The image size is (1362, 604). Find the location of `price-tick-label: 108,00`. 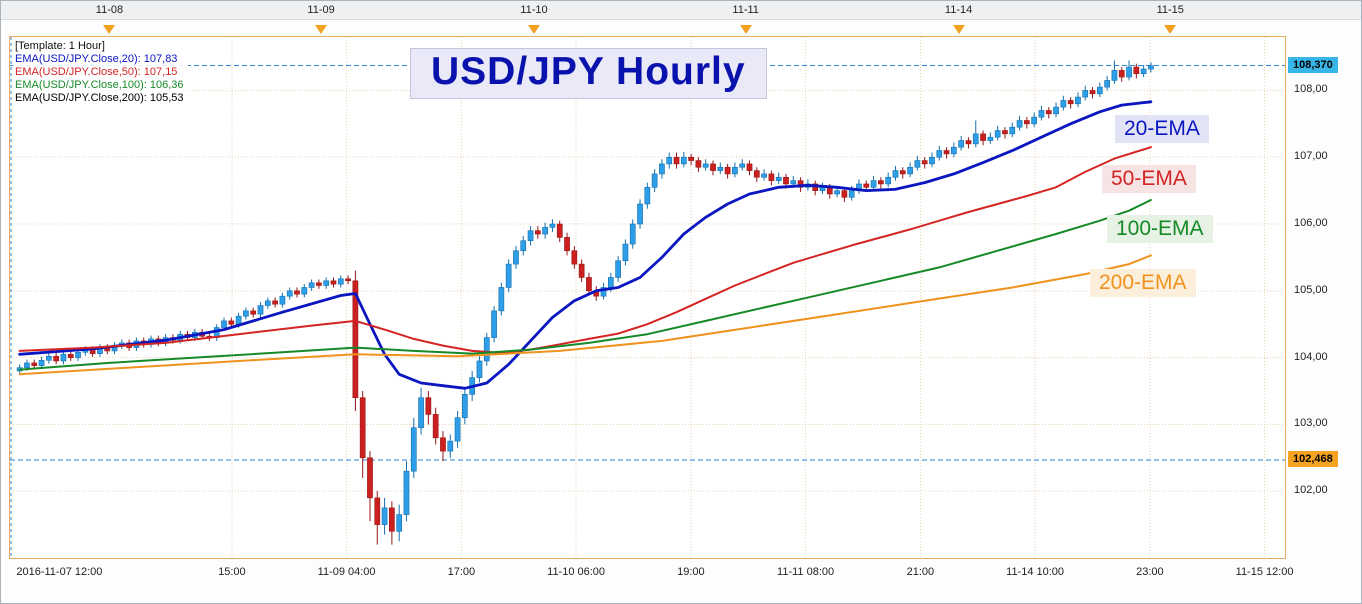

price-tick-label: 108,00 is located at coordinates (1311, 89).